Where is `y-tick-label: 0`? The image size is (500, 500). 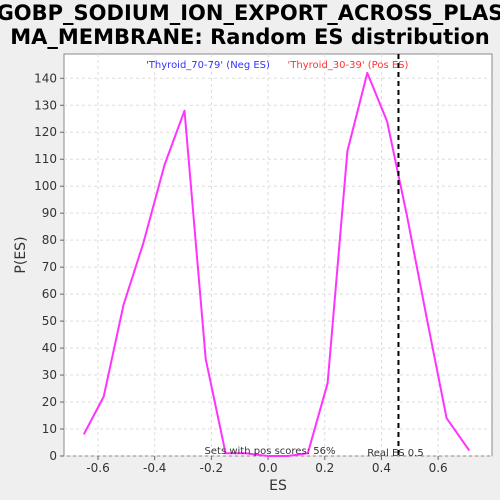
y-tick-label: 0 is located at coordinates (53, 456).